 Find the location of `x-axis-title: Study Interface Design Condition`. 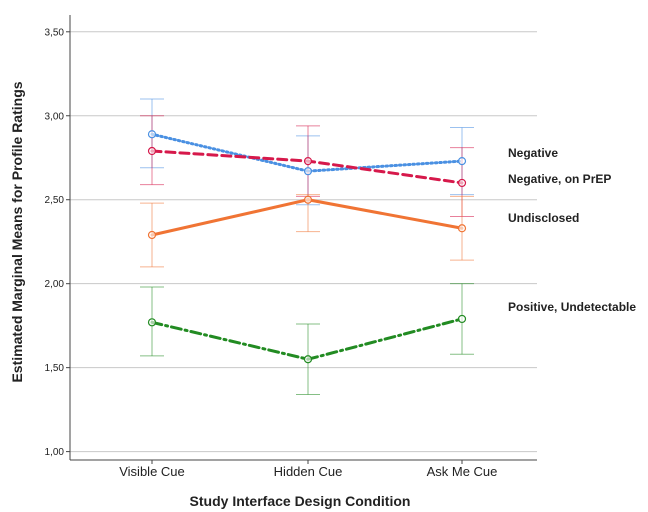

x-axis-title: Study Interface Design Condition is located at coordinates (300, 501).